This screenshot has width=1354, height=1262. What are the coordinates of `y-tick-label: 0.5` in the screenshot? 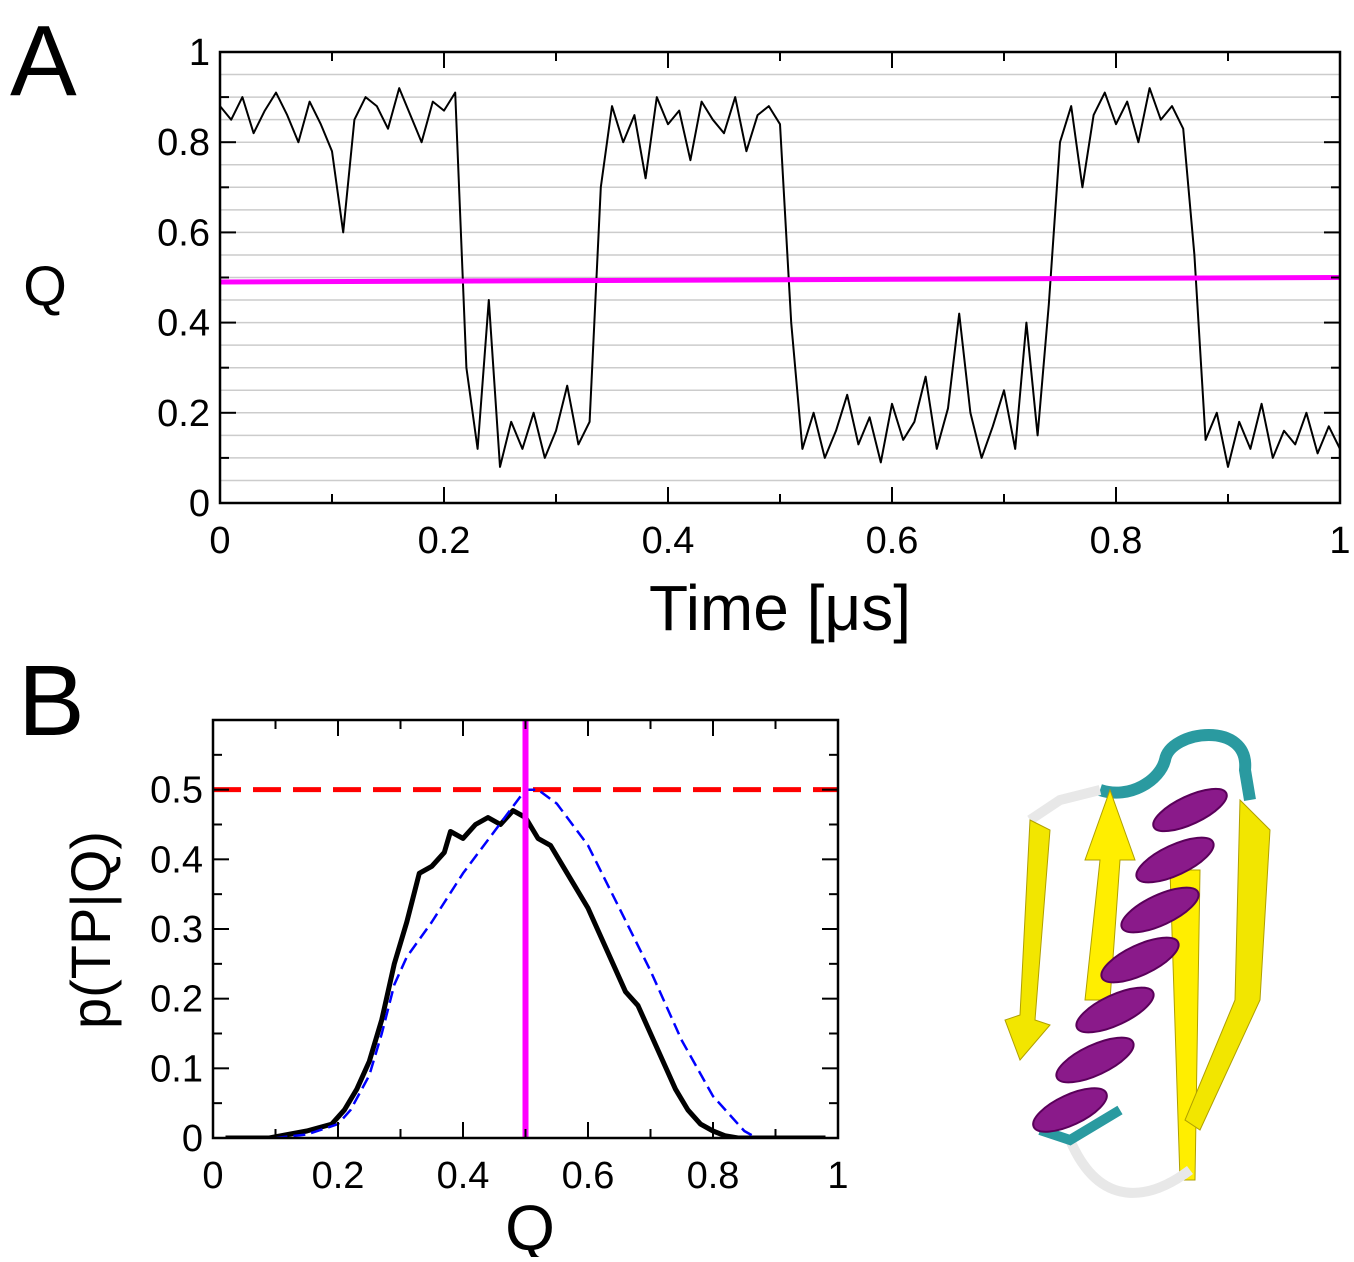 It's located at (176, 791).